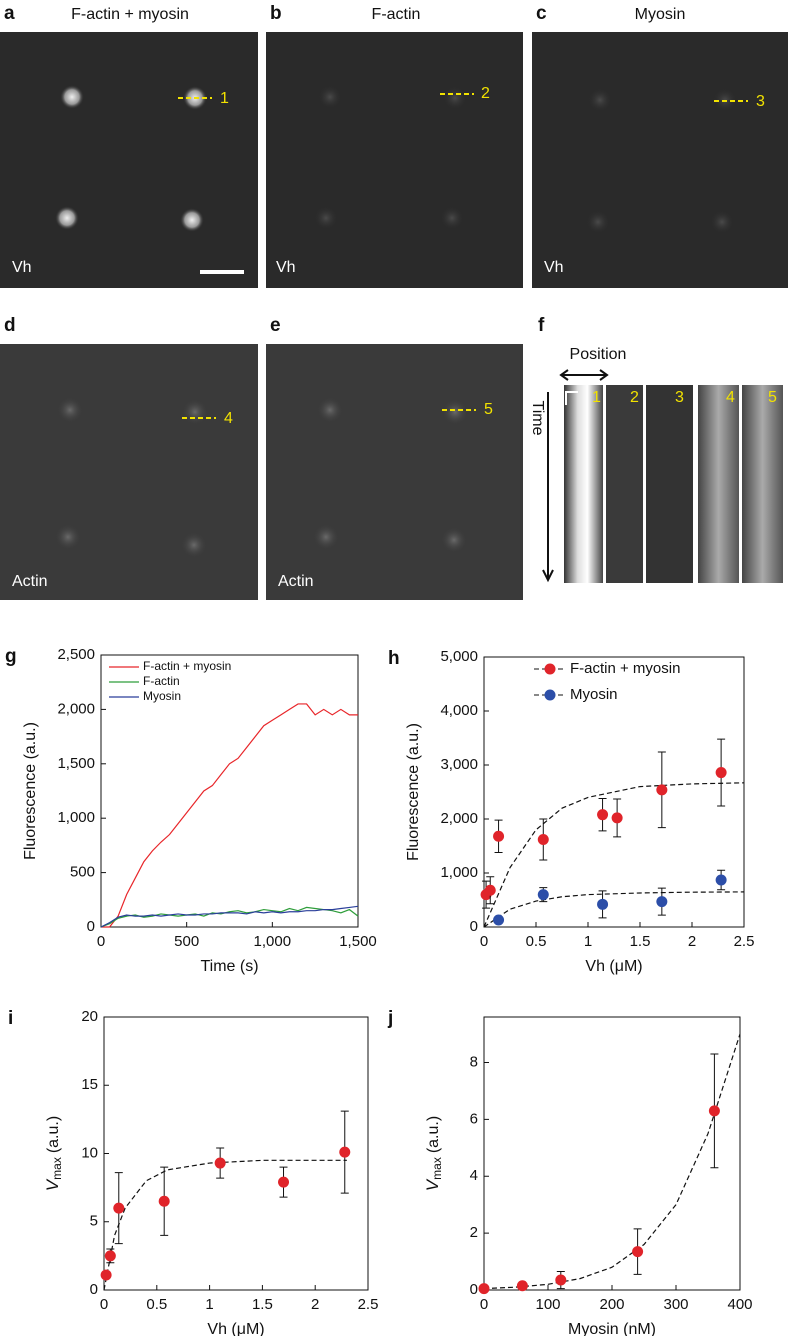 The height and width of the screenshot is (1336, 788). Describe the element at coordinates (130, 14) in the screenshot. I see `panel-title: F-actin + myosin` at that location.